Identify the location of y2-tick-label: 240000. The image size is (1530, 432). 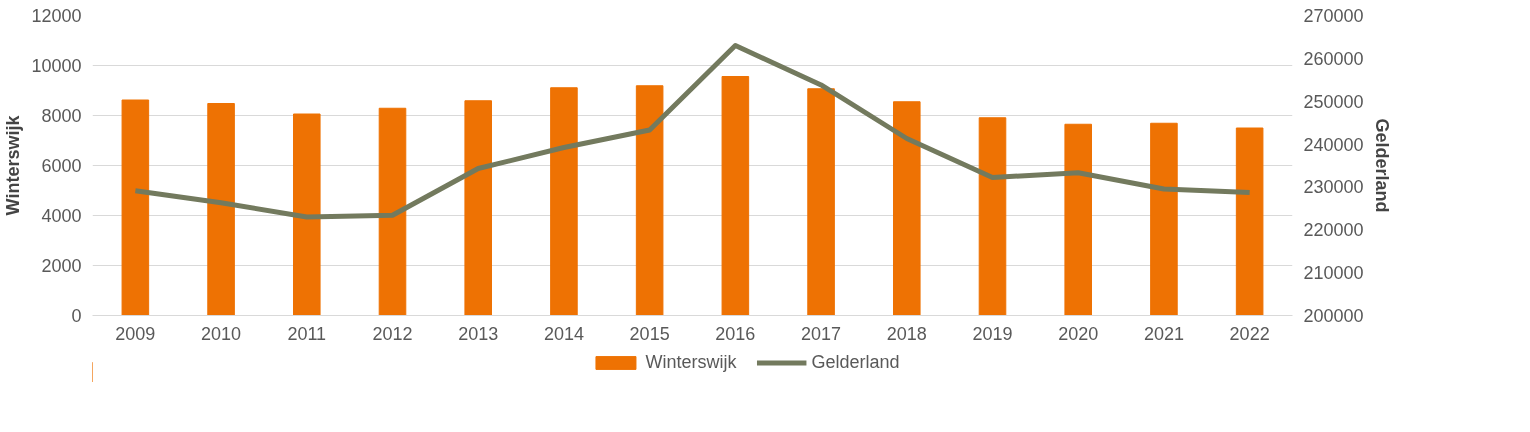
(1333, 144).